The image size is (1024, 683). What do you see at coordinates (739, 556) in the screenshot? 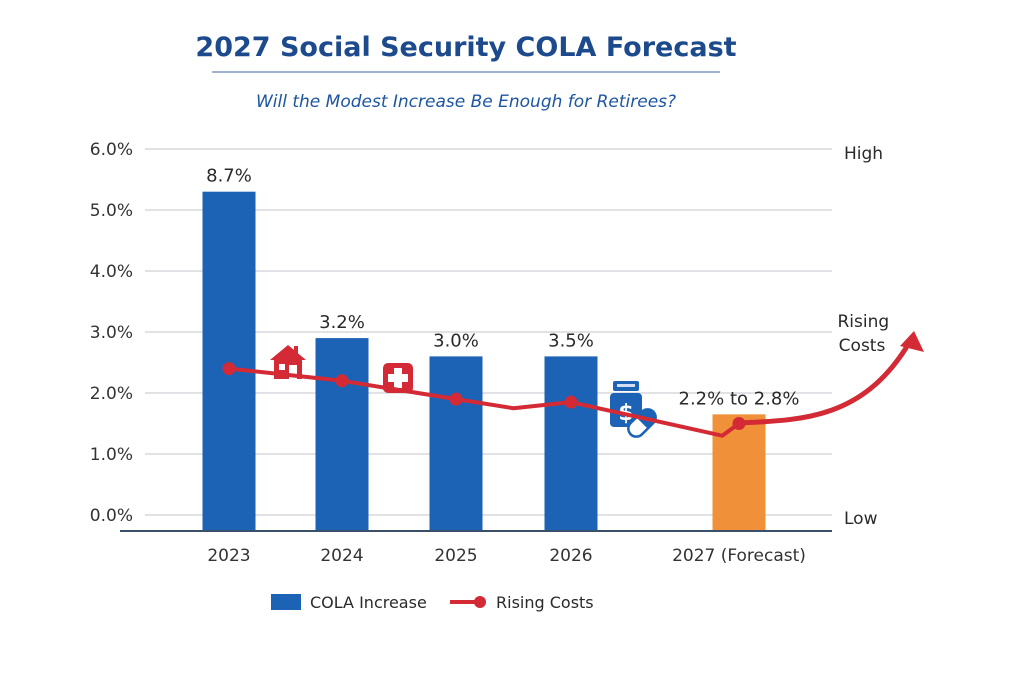
I see `x-tick-label: 2027 (Forecast)` at bounding box center [739, 556].